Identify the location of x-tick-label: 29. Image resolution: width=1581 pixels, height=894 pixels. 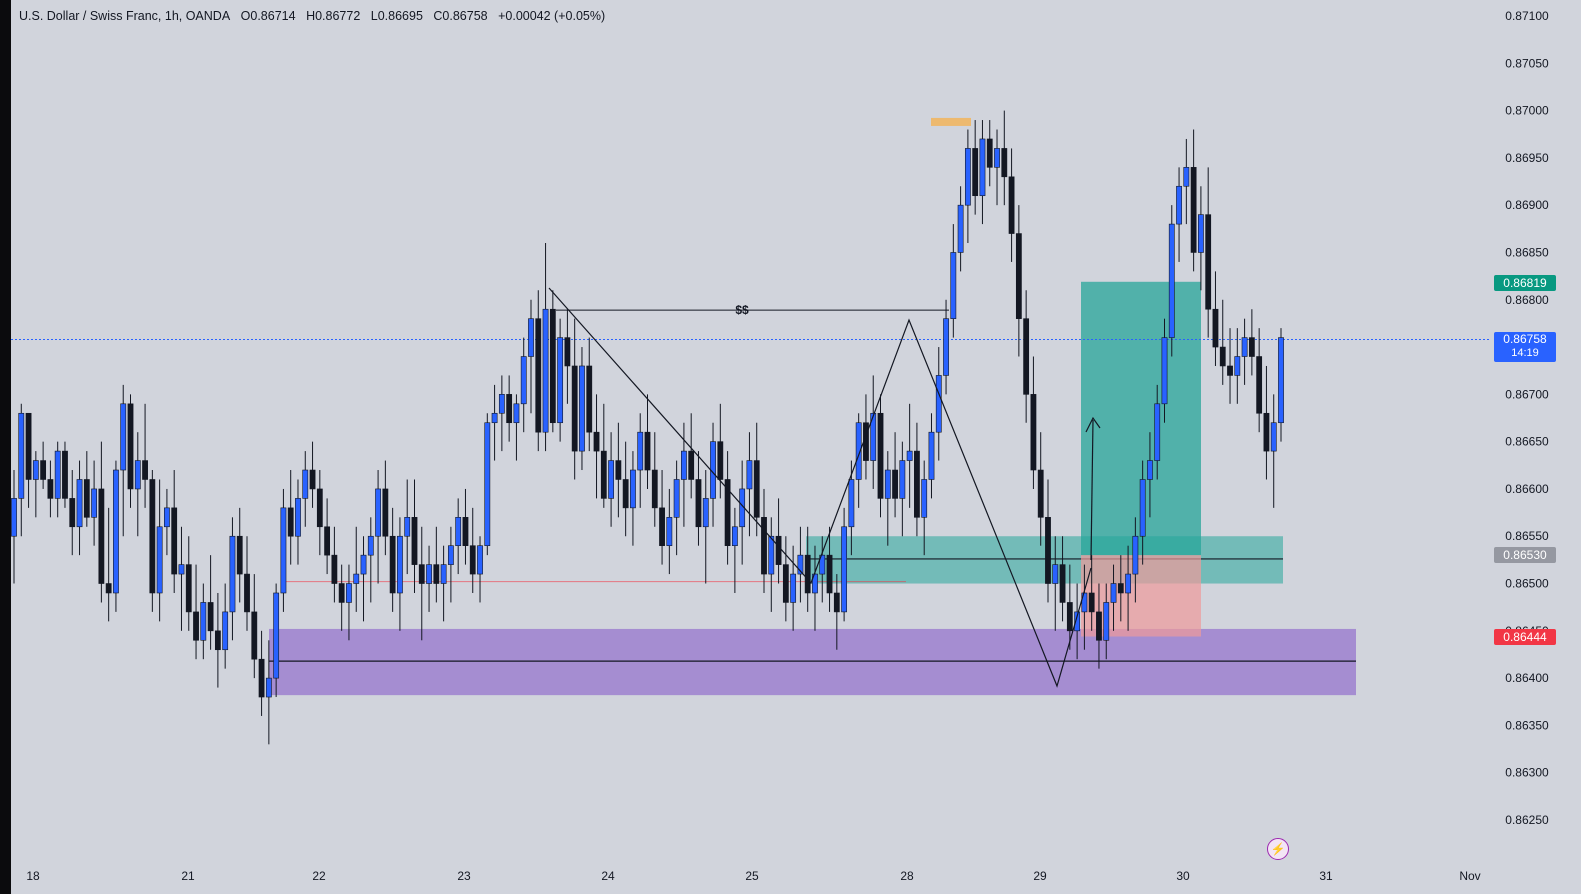
(1040, 876).